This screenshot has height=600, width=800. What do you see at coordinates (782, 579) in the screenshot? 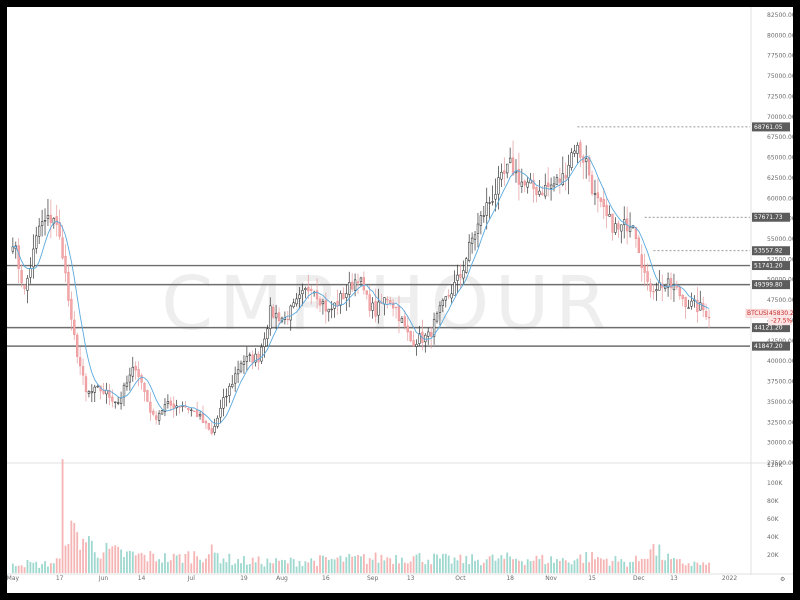
I see `gear-icon: ⚙` at bounding box center [782, 579].